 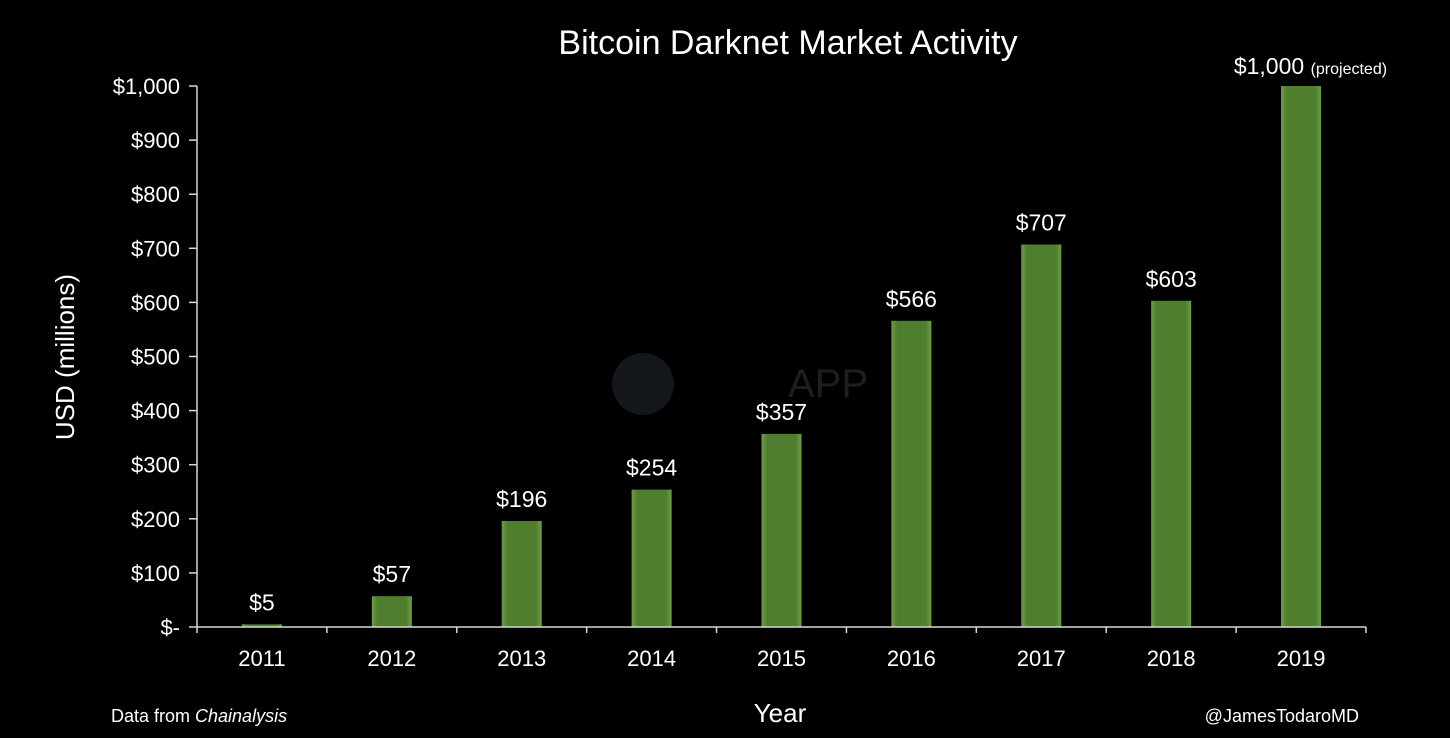 I want to click on x-axis: 2011 2012 2013 2014 2015 2016 2017 2018 2019, so click(x=781, y=649).